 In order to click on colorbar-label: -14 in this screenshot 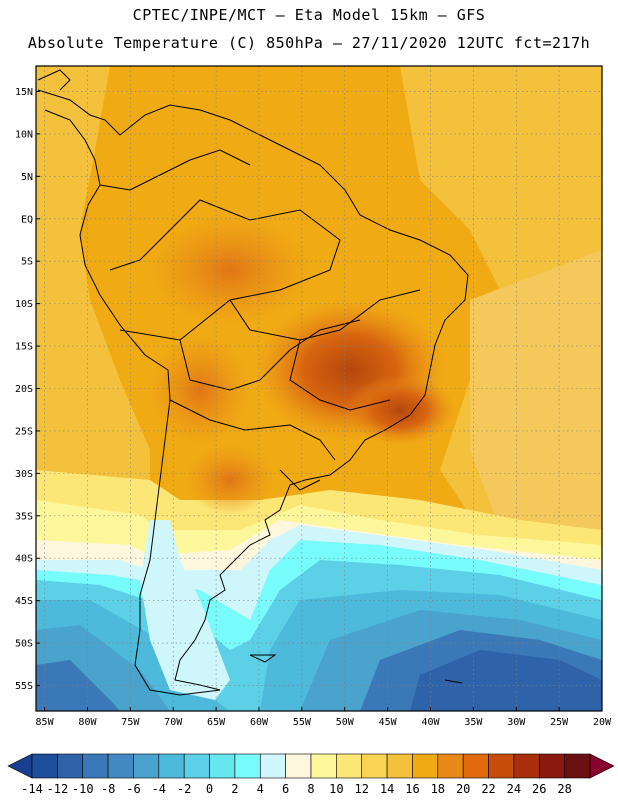, I will do `click(32, 789)`.